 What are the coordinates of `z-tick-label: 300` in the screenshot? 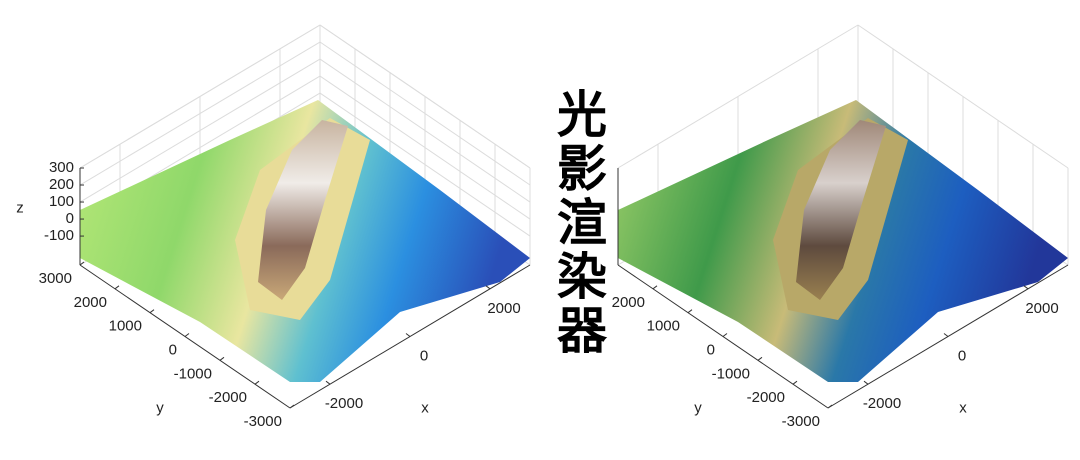 It's located at (61, 167).